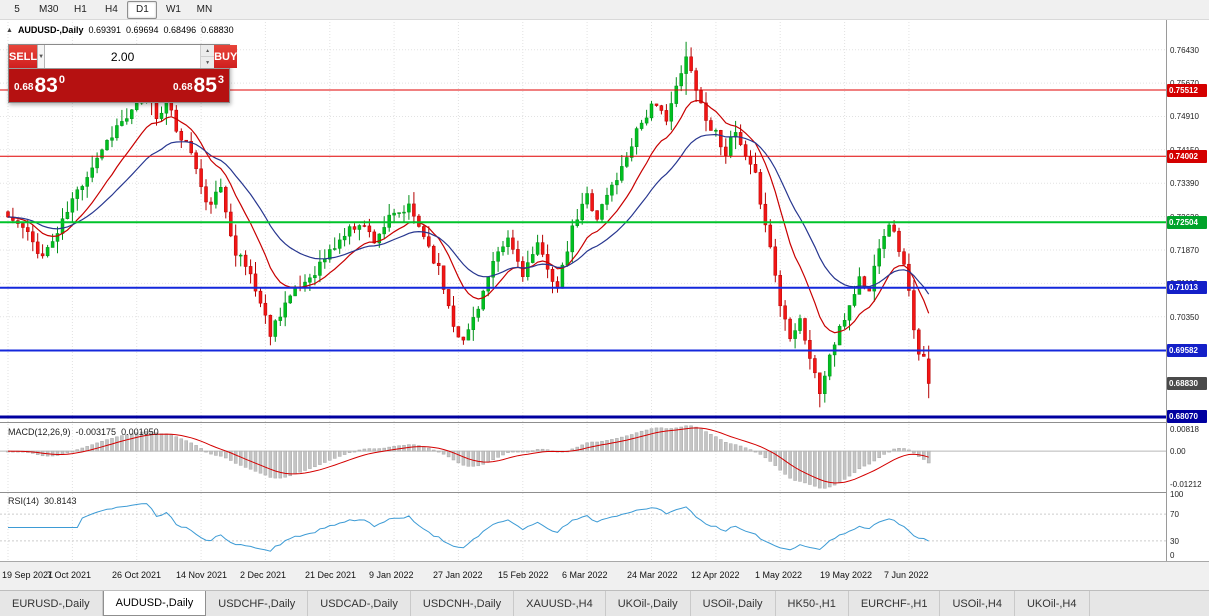 The width and height of the screenshot is (1209, 616). I want to click on rsi-axis-label: 100, so click(1177, 494).